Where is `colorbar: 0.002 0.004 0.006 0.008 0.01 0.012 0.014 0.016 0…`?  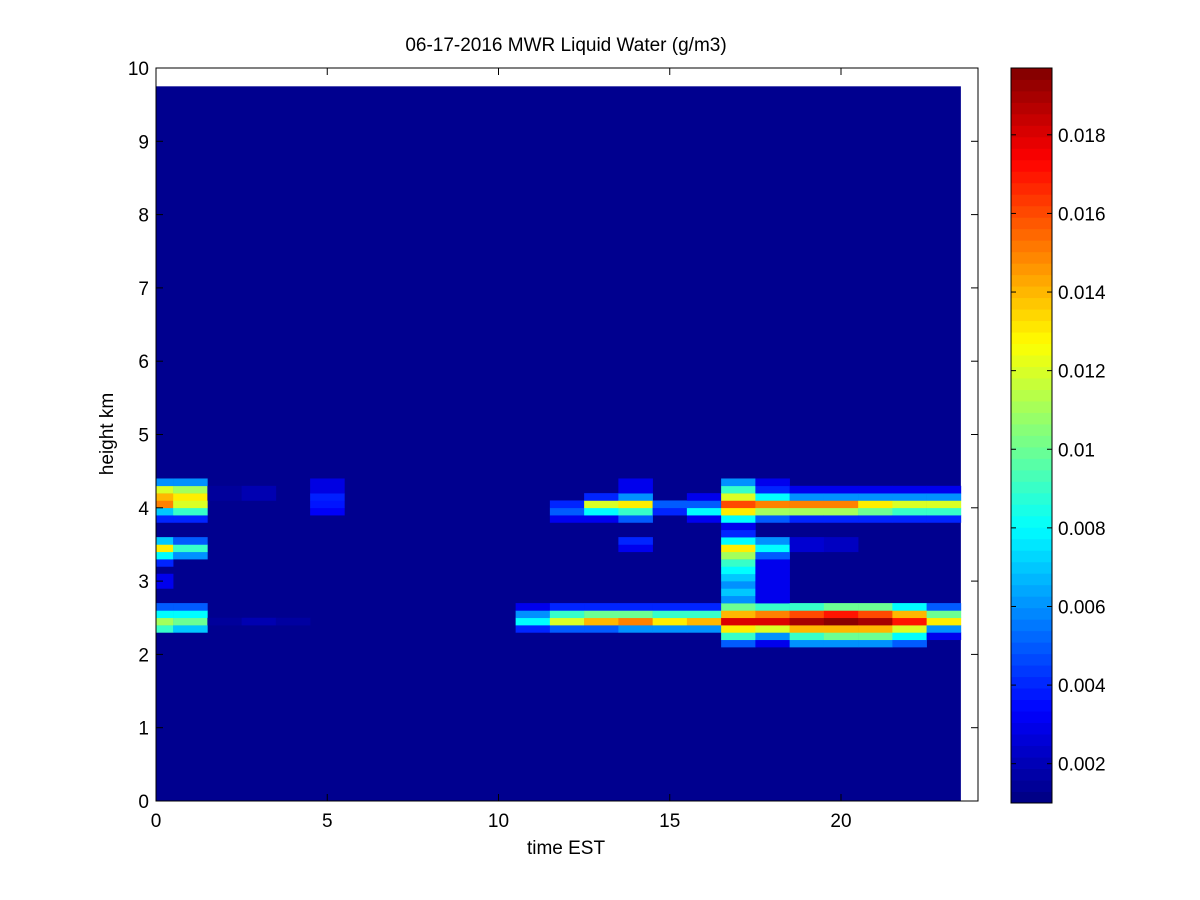
colorbar: 0.002 0.004 0.006 0.008 0.01 0.012 0.014 0.016 0… is located at coordinates (1058, 435).